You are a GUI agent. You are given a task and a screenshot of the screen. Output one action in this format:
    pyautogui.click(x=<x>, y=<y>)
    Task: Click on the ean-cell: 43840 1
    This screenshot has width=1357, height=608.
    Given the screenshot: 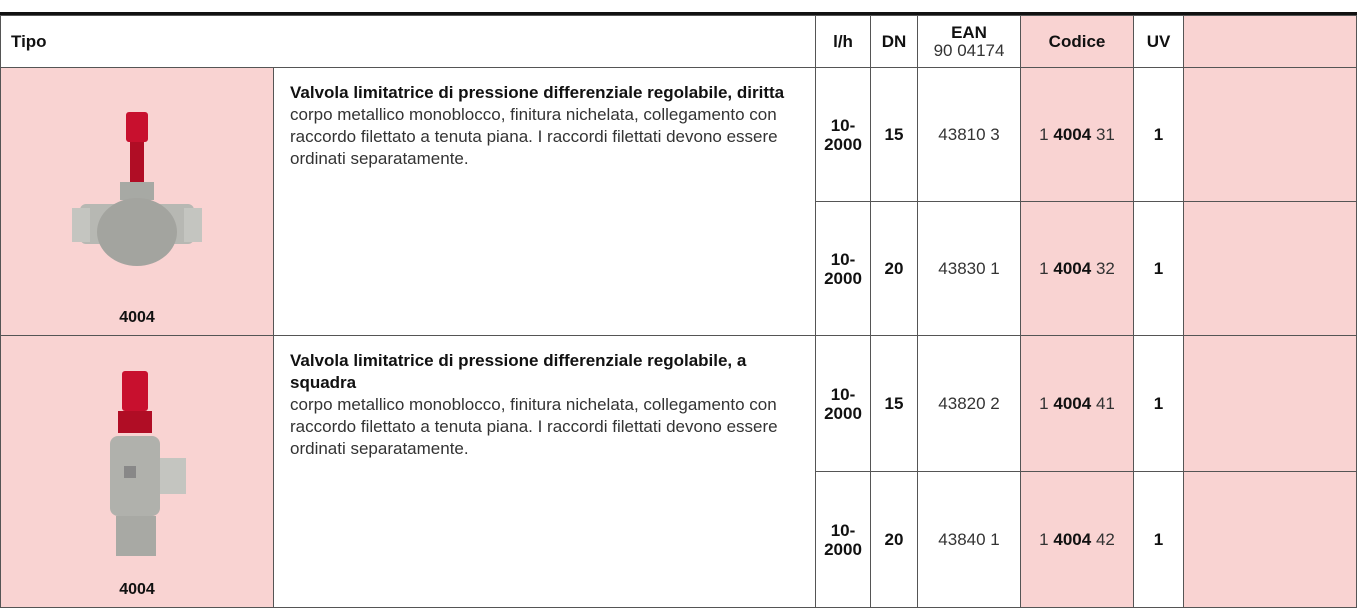 What is the action you would take?
    pyautogui.click(x=969, y=539)
    